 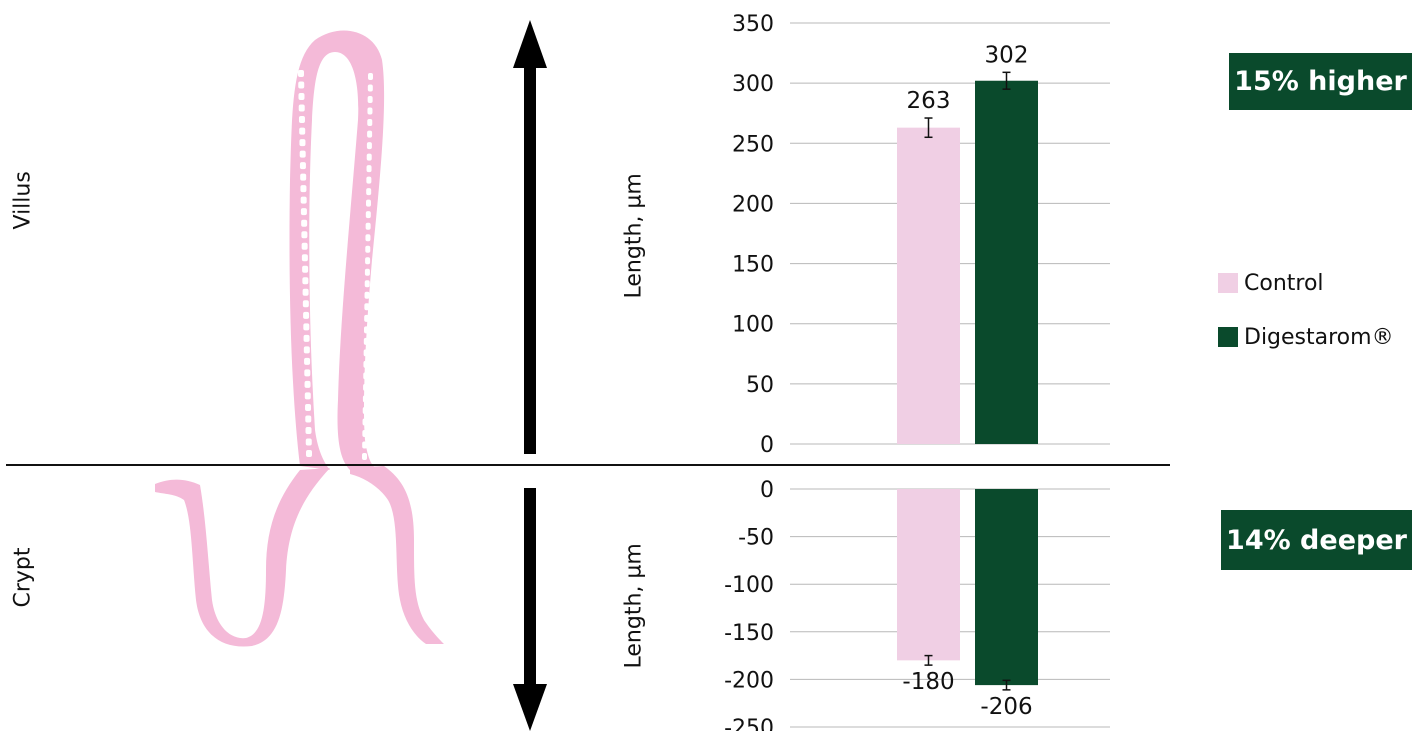 I want to click on data-label: -206, so click(x=1006, y=707).